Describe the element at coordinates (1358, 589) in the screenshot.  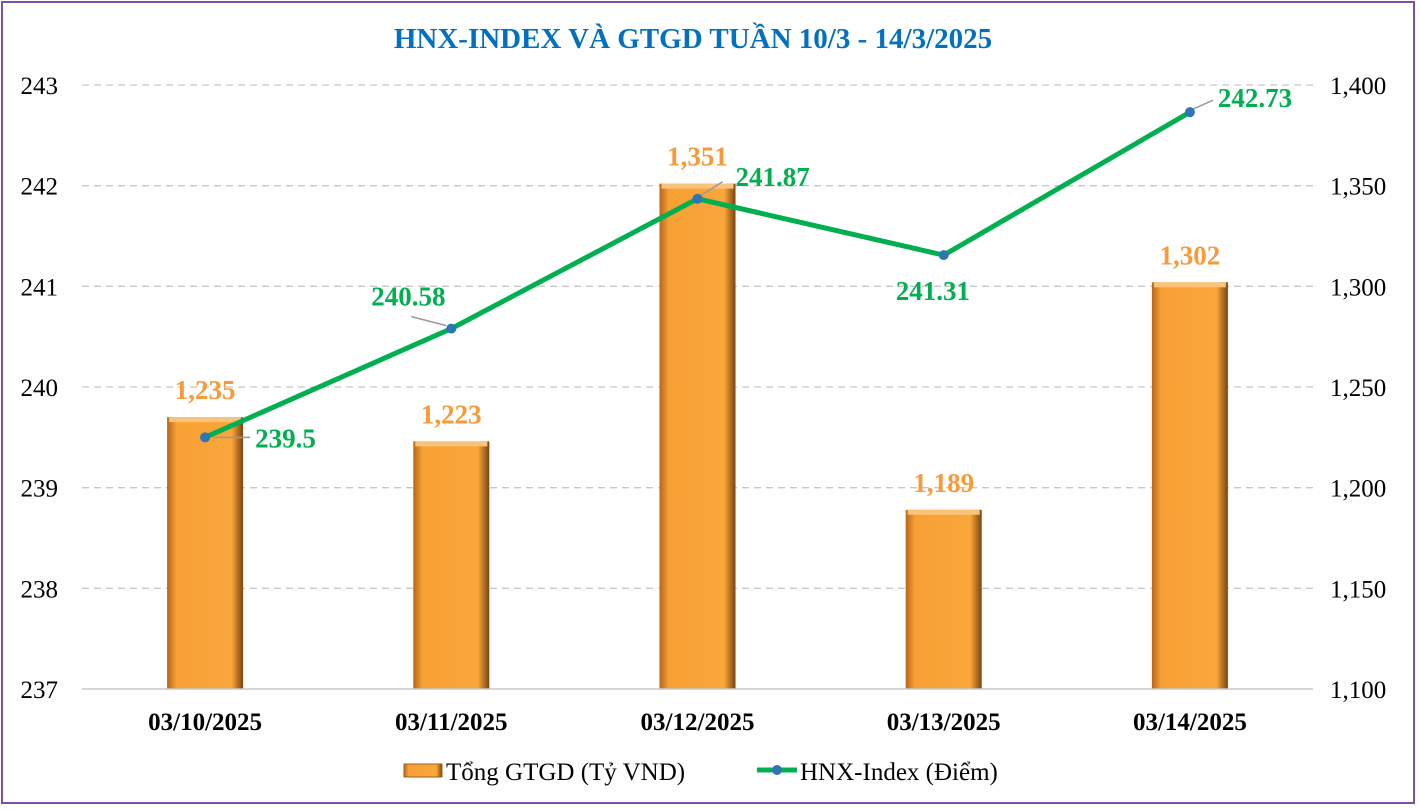
I see `right-tick-label: 1,150` at that location.